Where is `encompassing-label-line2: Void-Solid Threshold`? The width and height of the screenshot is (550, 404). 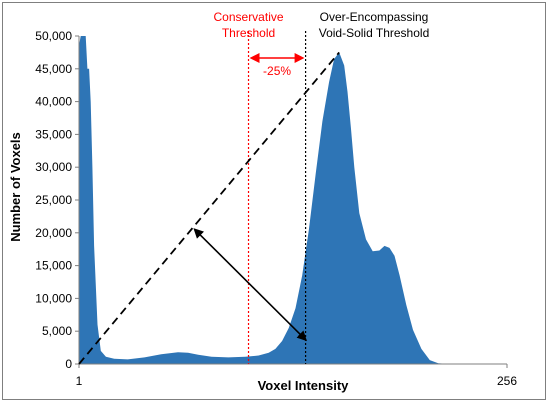 encompassing-label-line2: Void-Solid Threshold is located at coordinates (374, 33).